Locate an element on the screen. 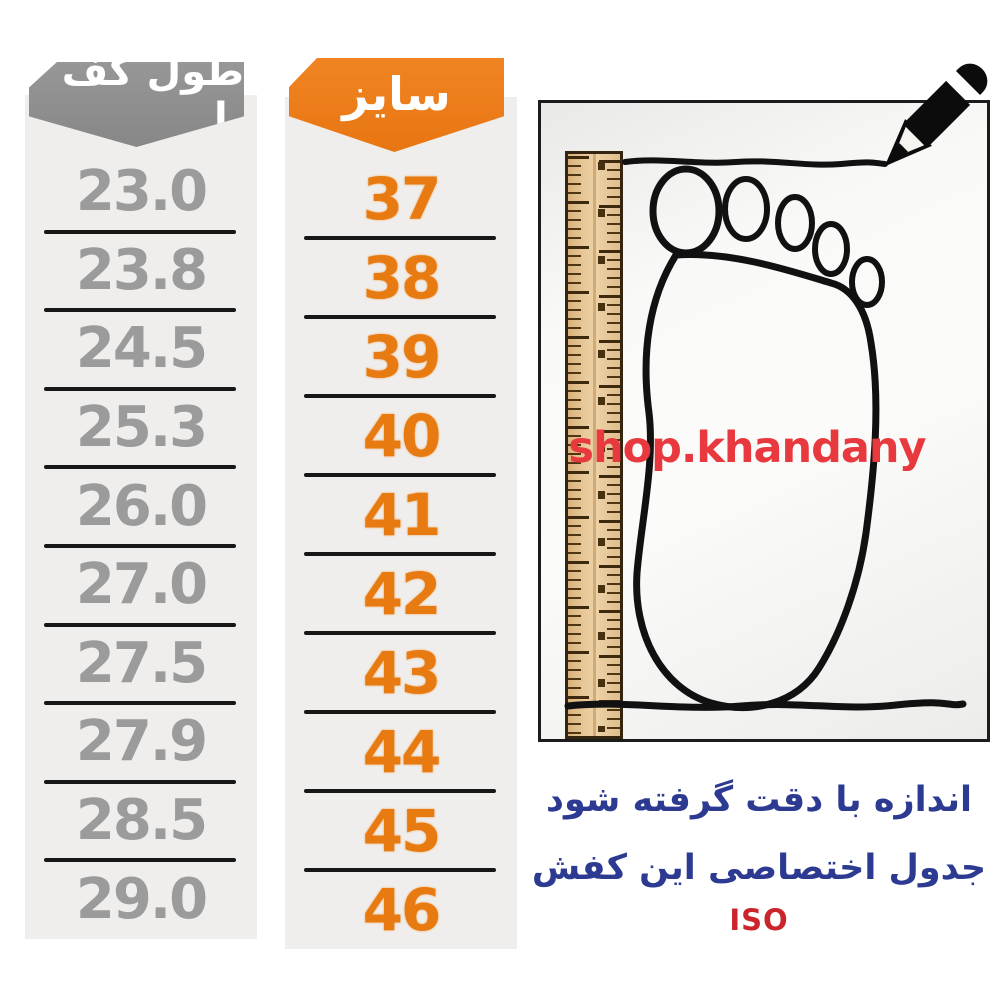 The width and height of the screenshot is (1000, 1000). size-value: 44 is located at coordinates (402, 751).